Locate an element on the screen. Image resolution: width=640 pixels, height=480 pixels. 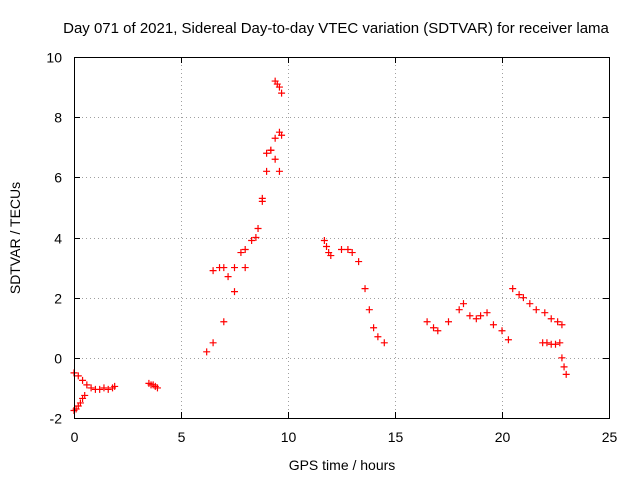
y-tick-label: 4 is located at coordinates (58, 239).